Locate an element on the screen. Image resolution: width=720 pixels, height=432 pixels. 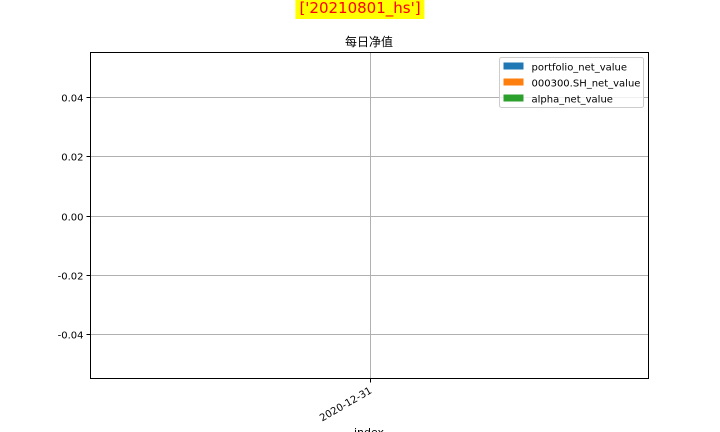
figure-suptitle: ['20210801_hs'] is located at coordinates (360, 9).